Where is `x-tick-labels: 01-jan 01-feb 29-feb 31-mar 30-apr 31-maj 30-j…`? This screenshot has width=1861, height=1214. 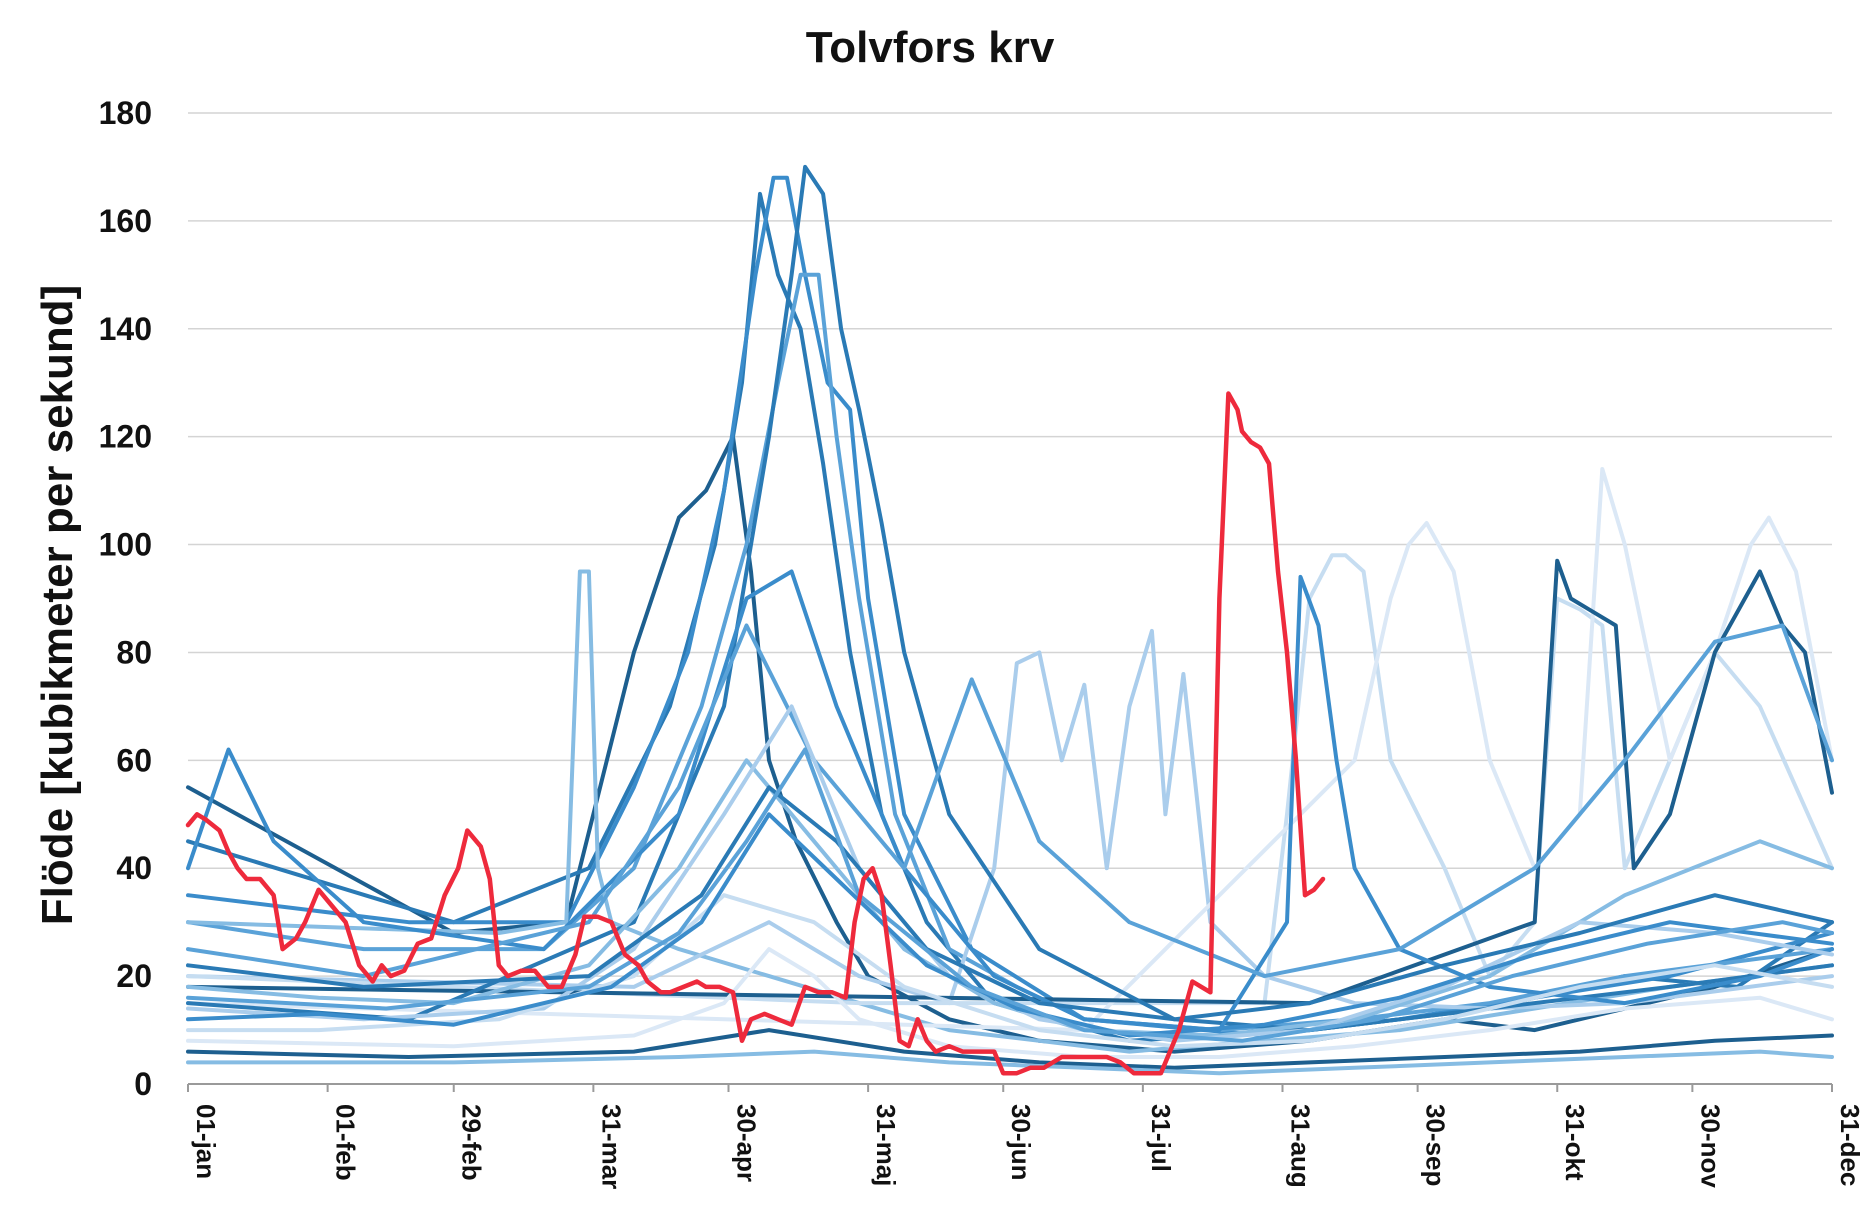 x-tick-labels: 01-jan 01-feb 29-feb 31-mar 30-apr 31-maj 30-j… is located at coordinates (1024, 1136).